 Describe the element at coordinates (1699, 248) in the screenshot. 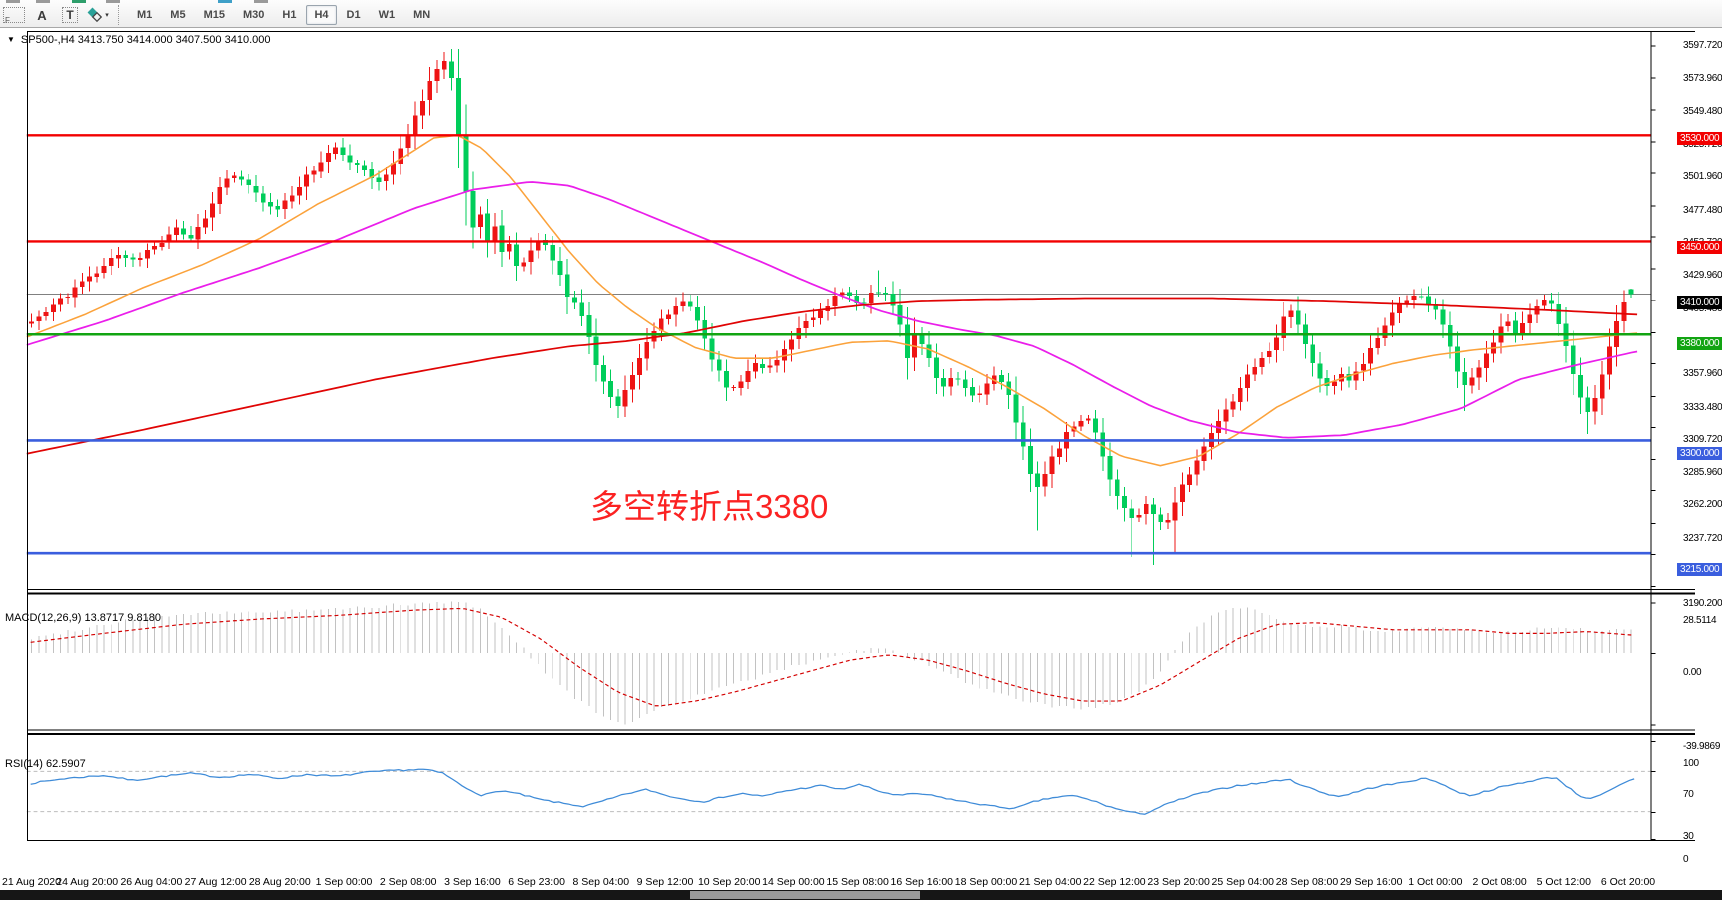

I see `hline-price-badge: 3450.000` at that location.